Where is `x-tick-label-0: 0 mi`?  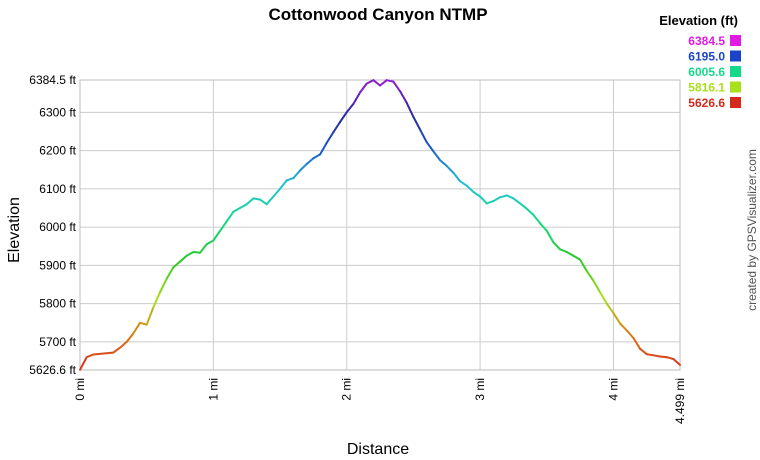 x-tick-label-0: 0 mi is located at coordinates (80, 389).